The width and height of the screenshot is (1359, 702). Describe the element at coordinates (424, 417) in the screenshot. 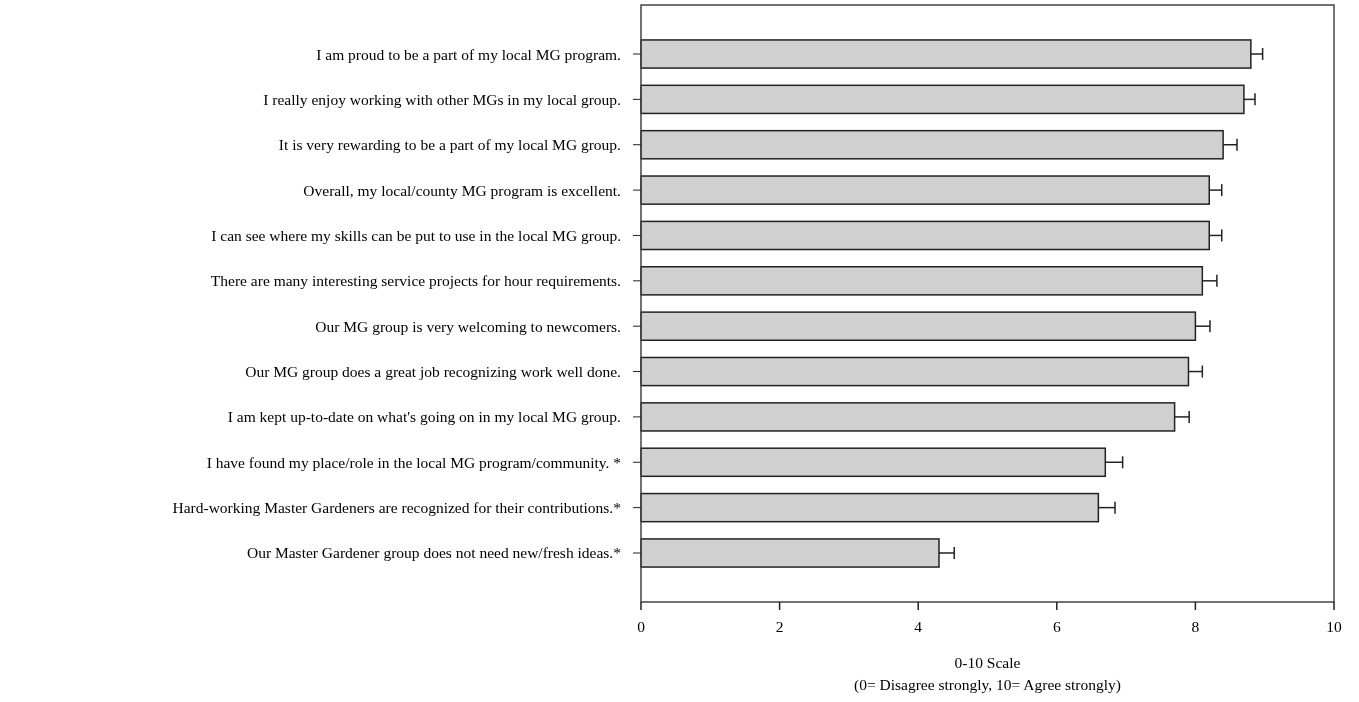

I see `y-tick-label: I am kept up-to-date on what's going on in my local MG group.` at that location.